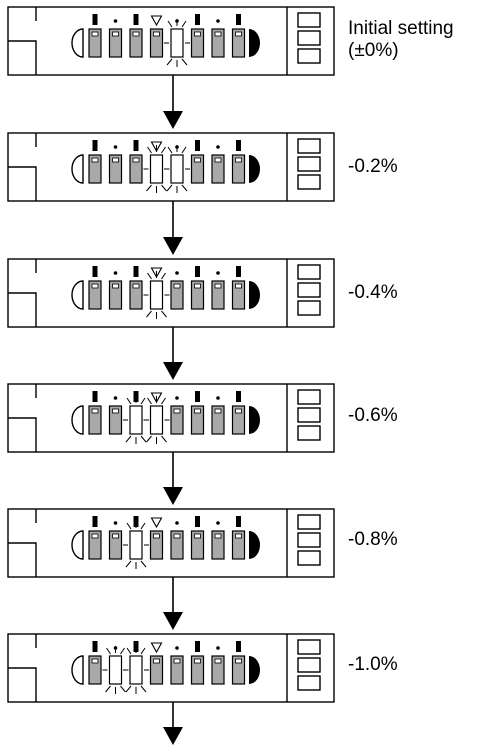 Image resolution: width=491 pixels, height=749 pixels. I want to click on step-5-panel, so click(171, 569).